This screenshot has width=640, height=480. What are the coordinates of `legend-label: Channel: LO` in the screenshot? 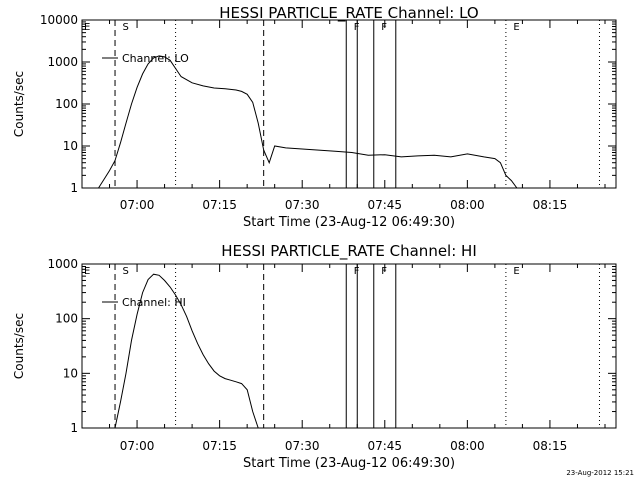 It's located at (155, 58).